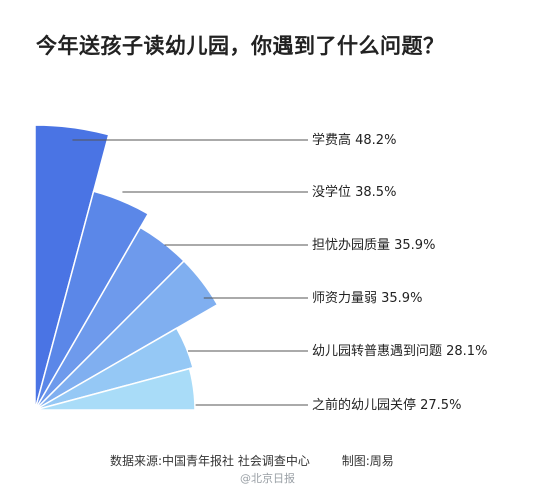  Describe the element at coordinates (399, 351) in the screenshot. I see `data-label: 幼儿园转普惠遇到问题 28.1%` at that location.